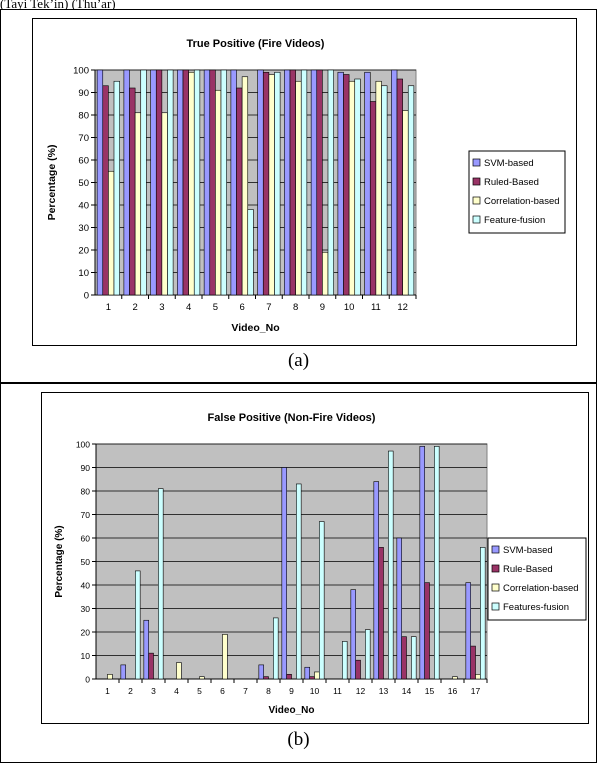 The height and width of the screenshot is (765, 599). I want to click on x-tick-label: 15, so click(430, 691).